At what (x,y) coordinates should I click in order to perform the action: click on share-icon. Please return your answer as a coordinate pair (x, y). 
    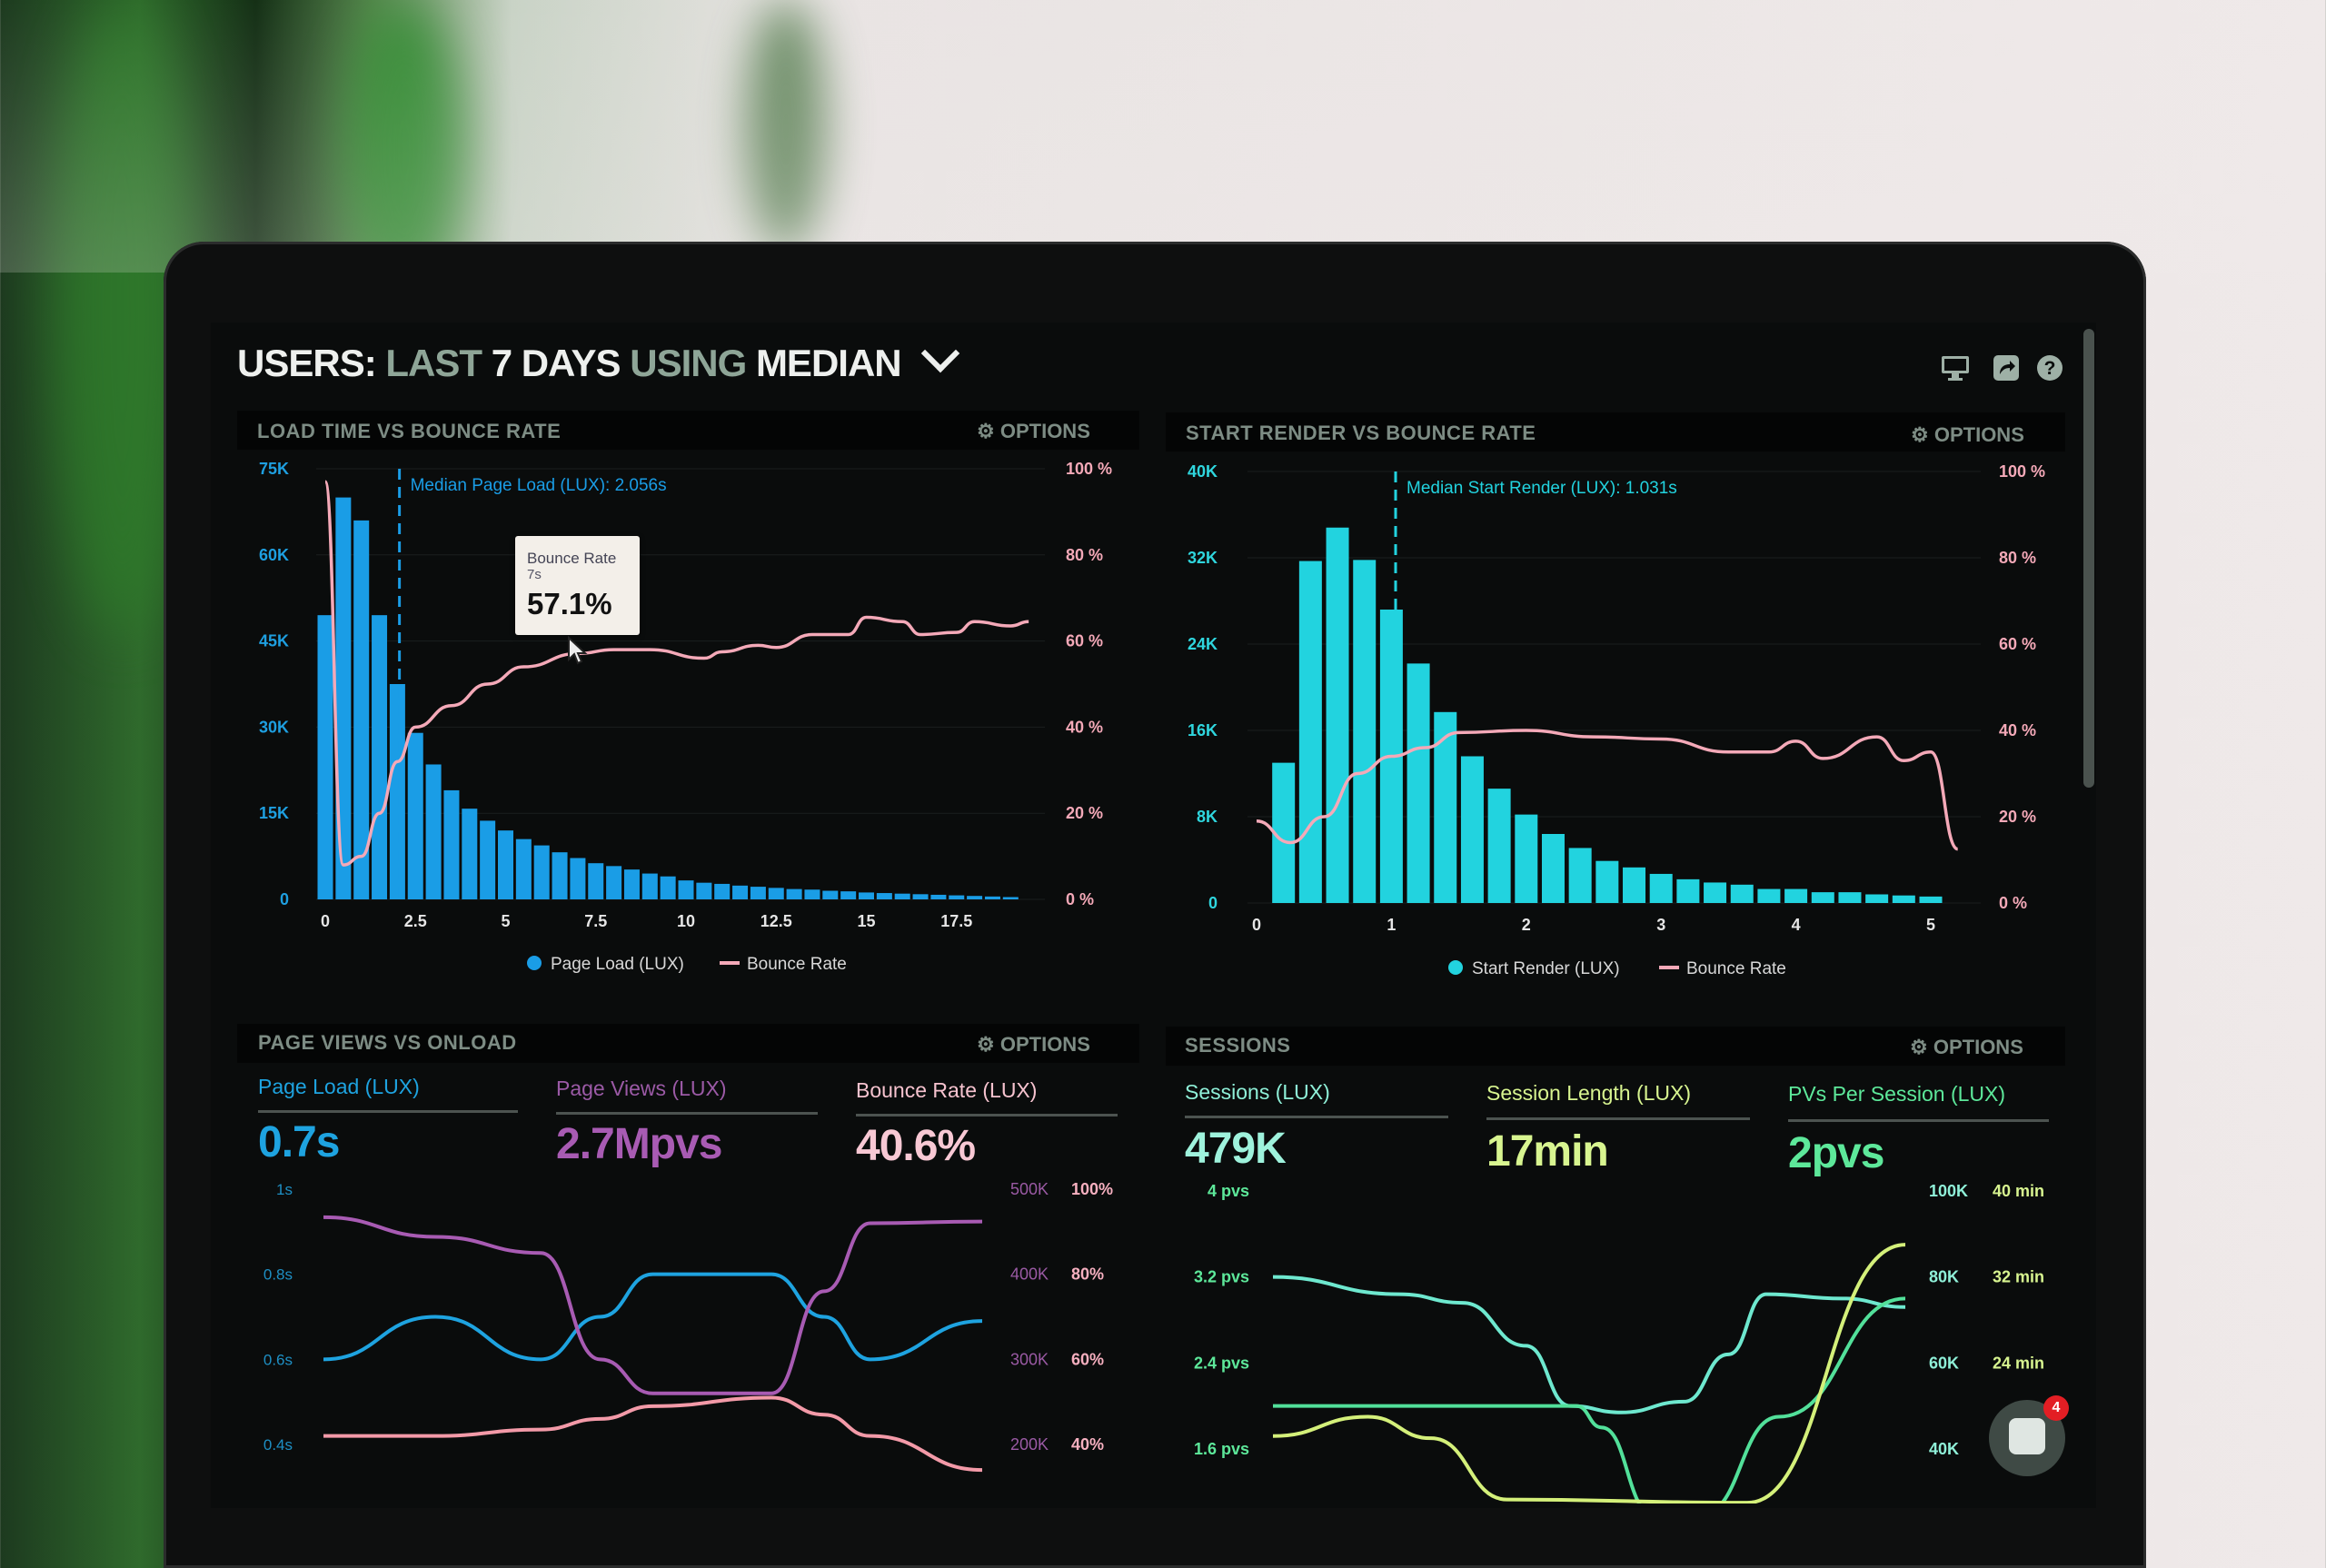
    Looking at the image, I should click on (2006, 368).